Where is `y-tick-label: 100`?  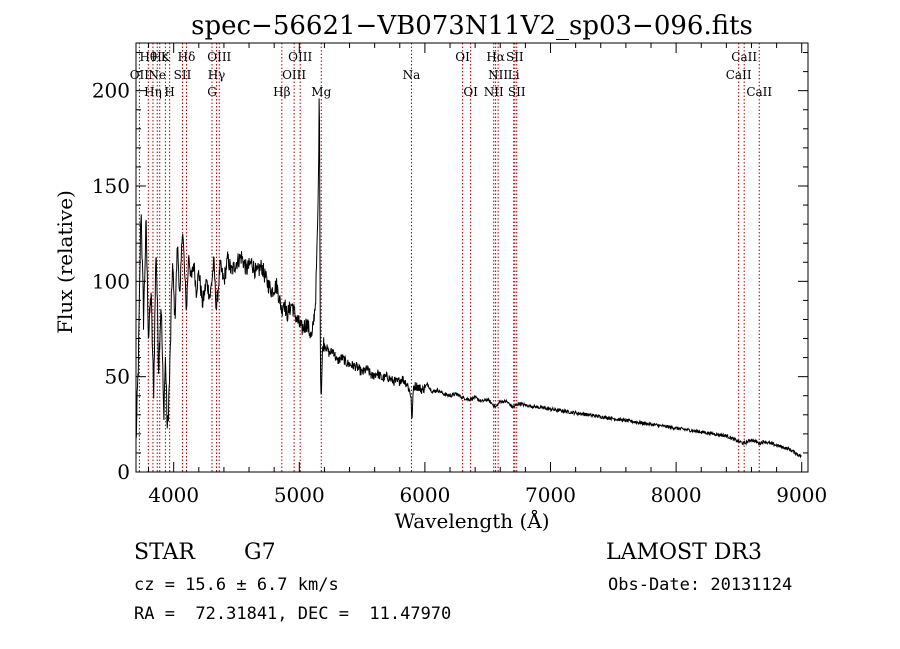
y-tick-label: 100 is located at coordinates (111, 281).